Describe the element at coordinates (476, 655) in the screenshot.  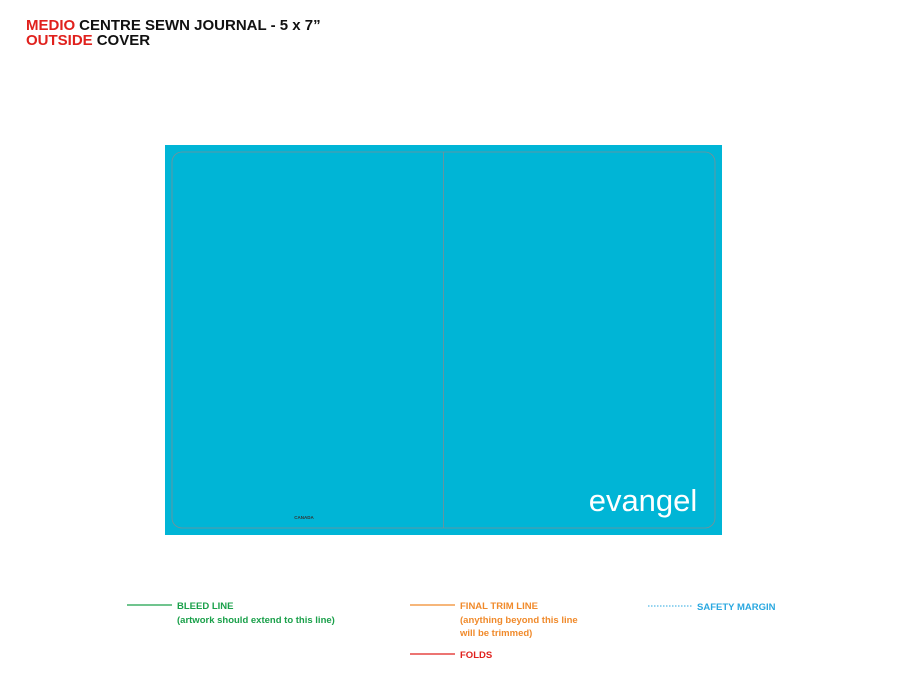
I see `folds-label: FOLDS` at that location.